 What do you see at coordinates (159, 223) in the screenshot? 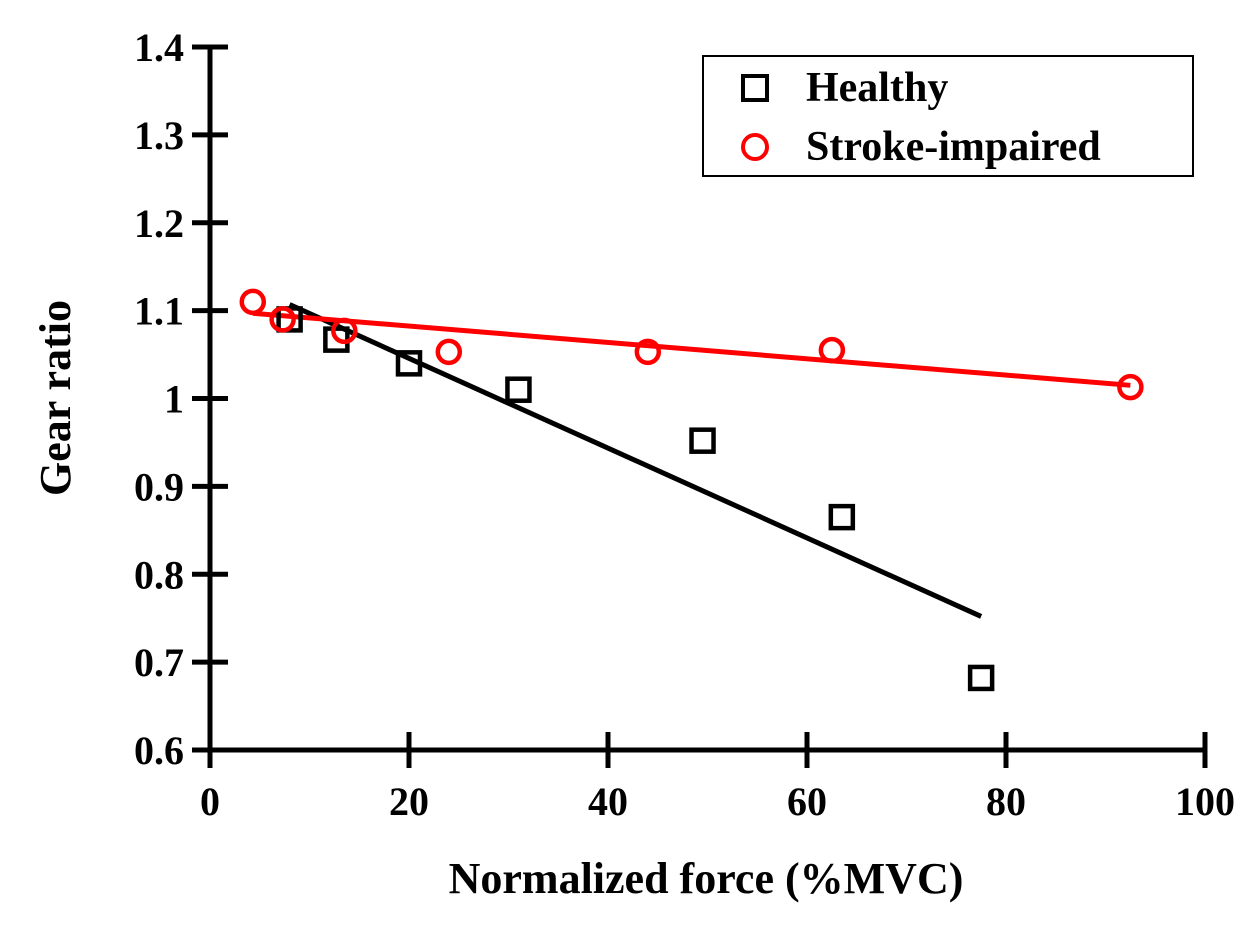
I see `y-tick-label: 1.2` at bounding box center [159, 223].